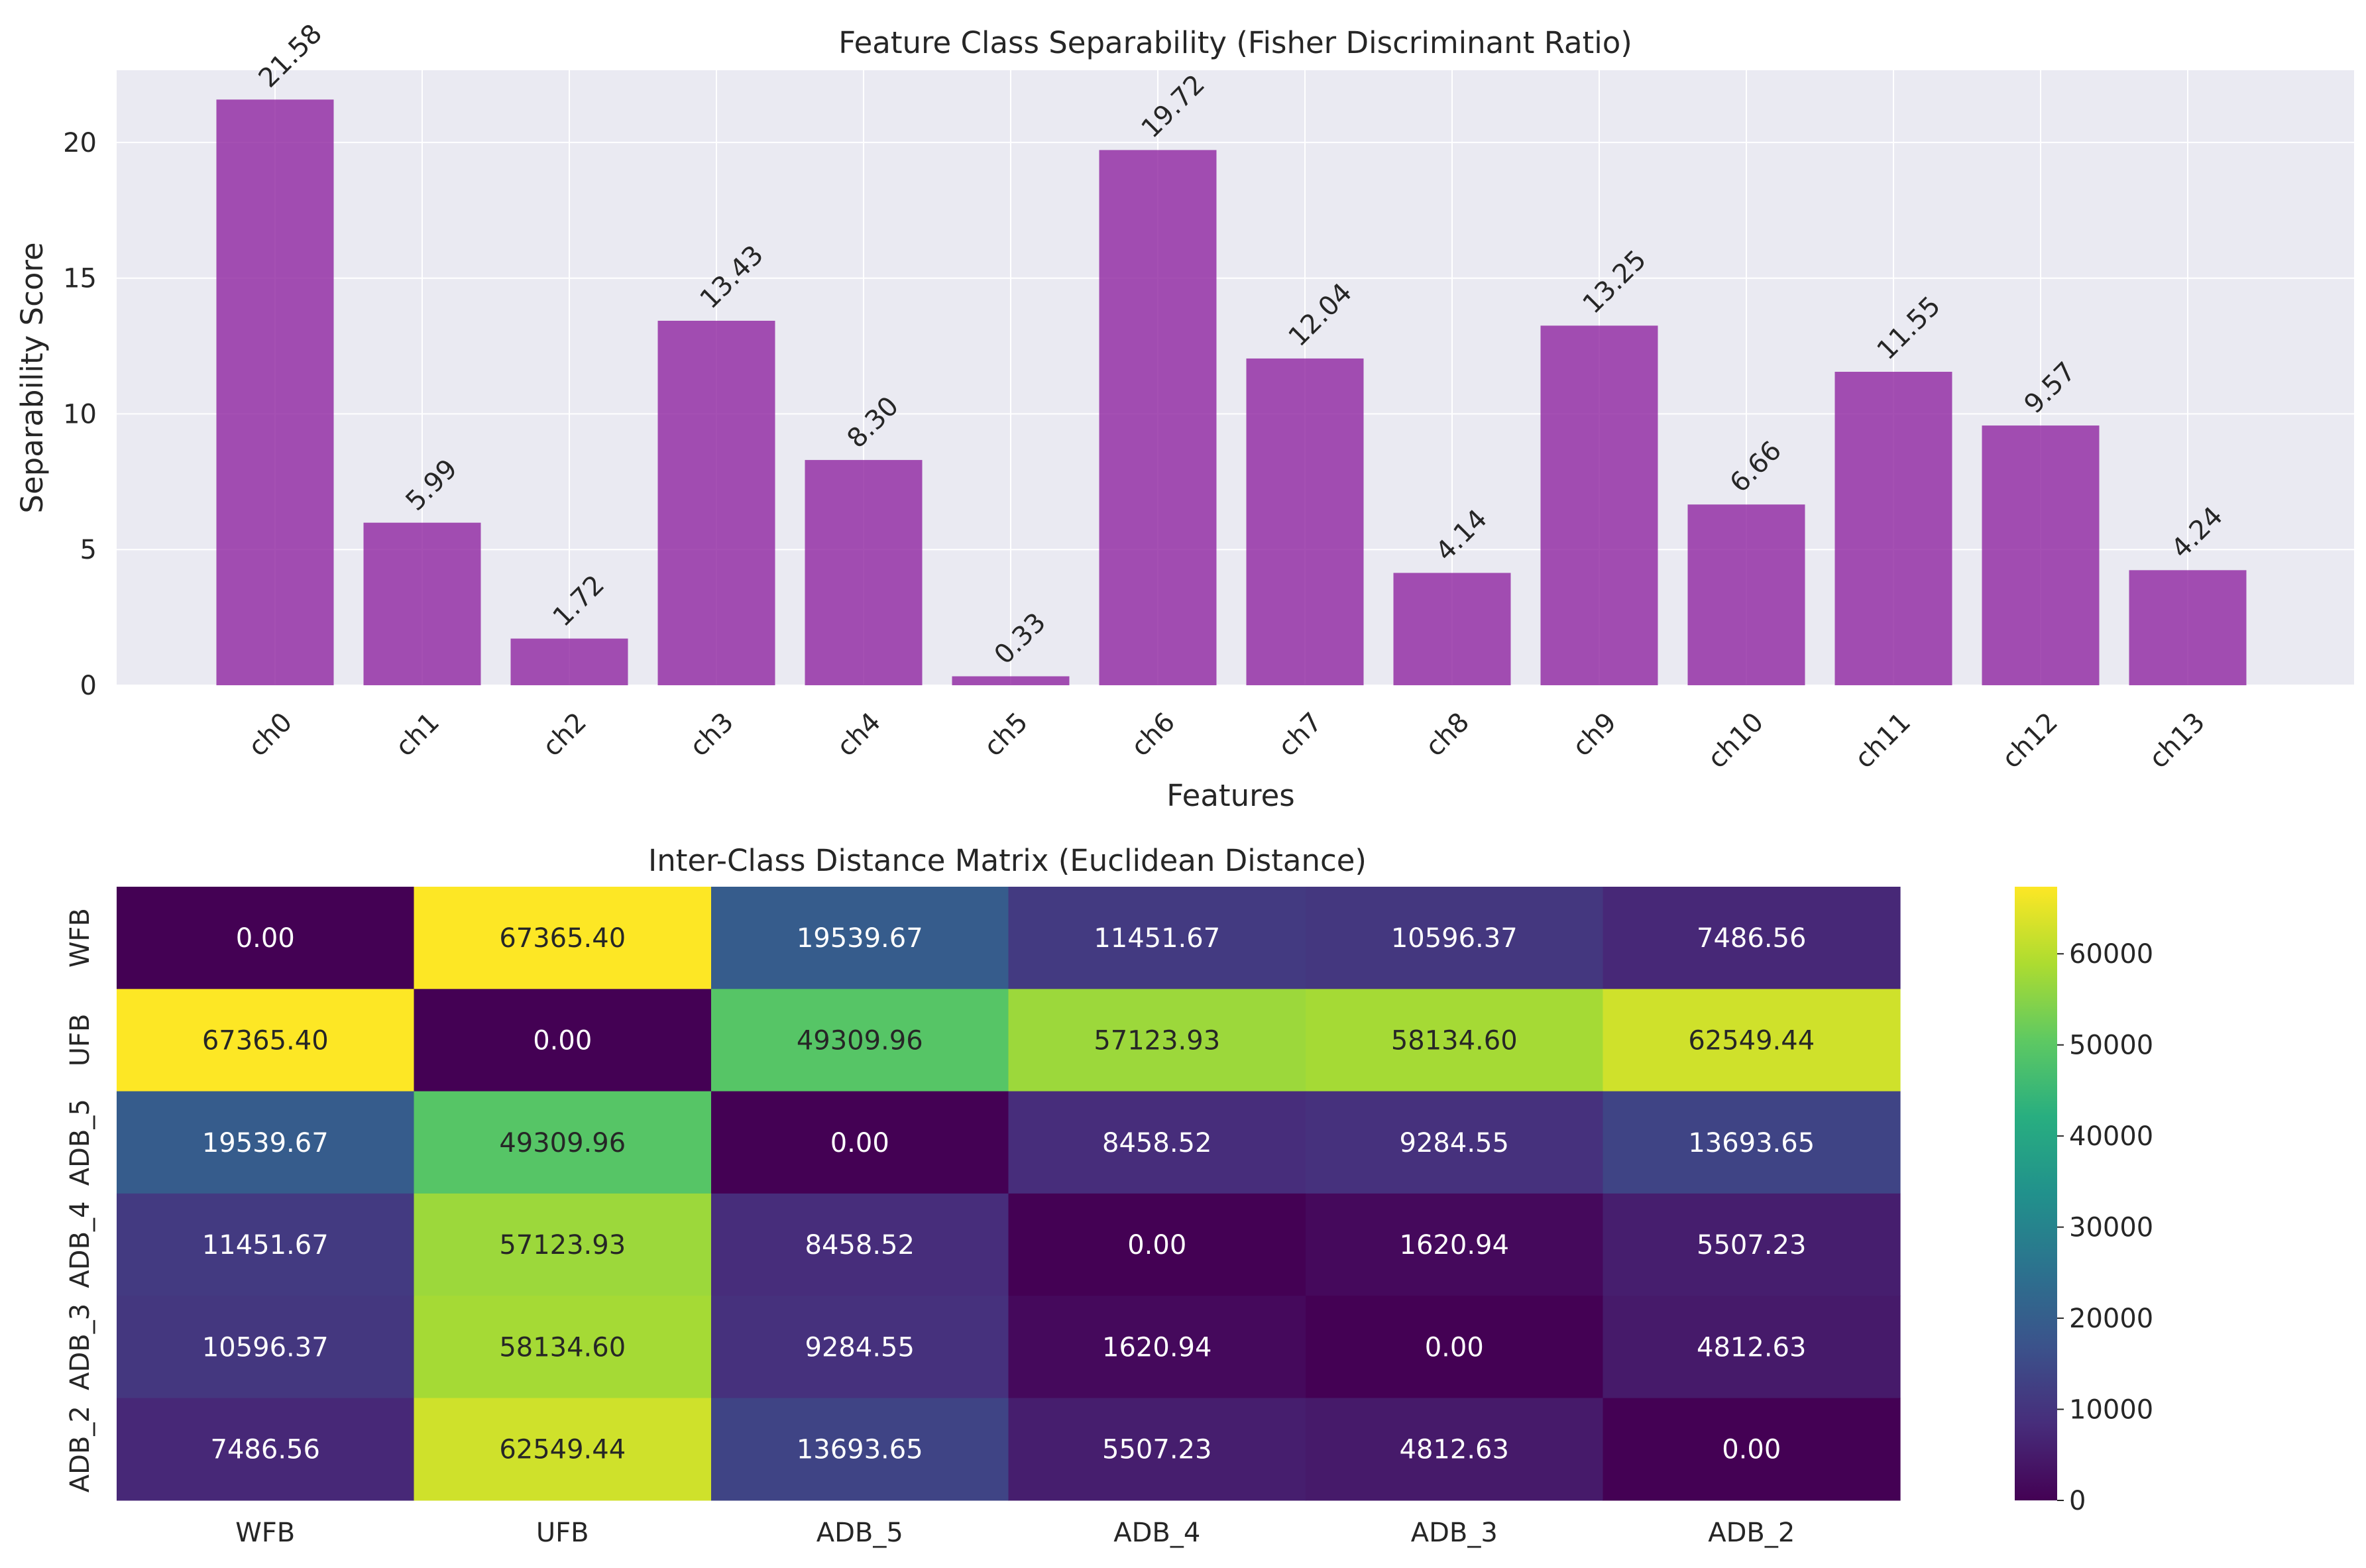 This screenshot has width=2366, height=1568. Describe the element at coordinates (716, 502) in the screenshot. I see `bar-ch3` at that location.